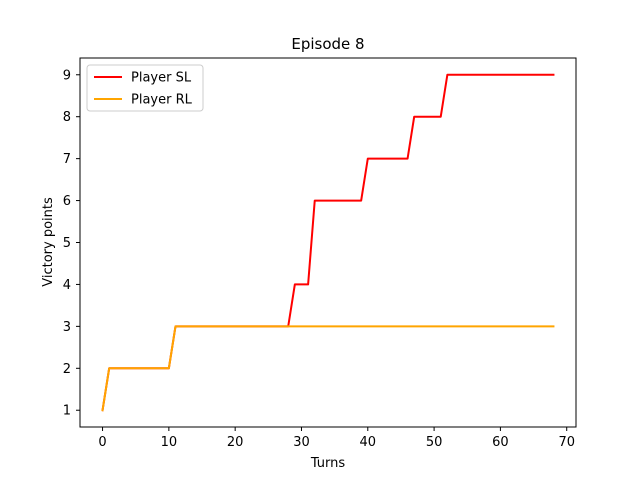  Describe the element at coordinates (145, 88) in the screenshot. I see `legend: Player SL Player RL` at that location.